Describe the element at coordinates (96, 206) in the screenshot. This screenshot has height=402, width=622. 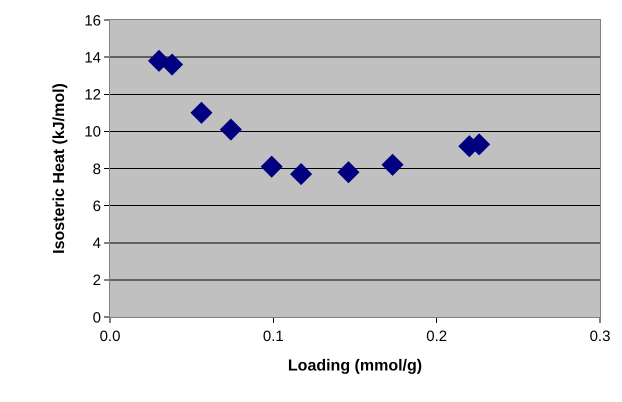
I see `y-tick-label: 6` at that location.